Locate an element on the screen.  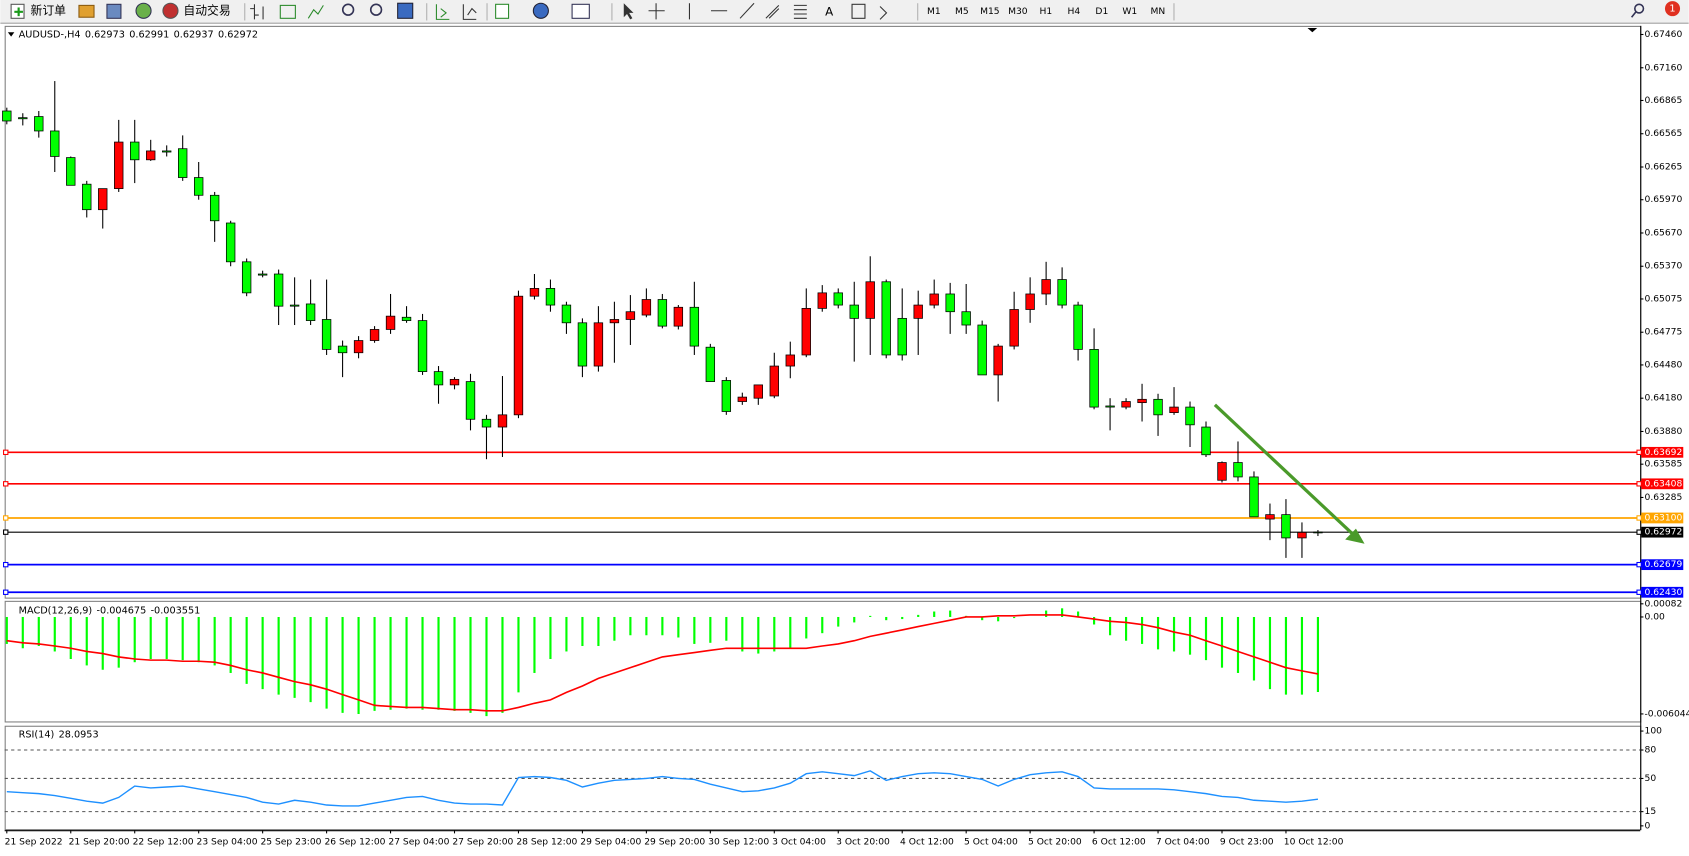
x-tick-label: 25 Sep 23:00 is located at coordinates (290, 843).